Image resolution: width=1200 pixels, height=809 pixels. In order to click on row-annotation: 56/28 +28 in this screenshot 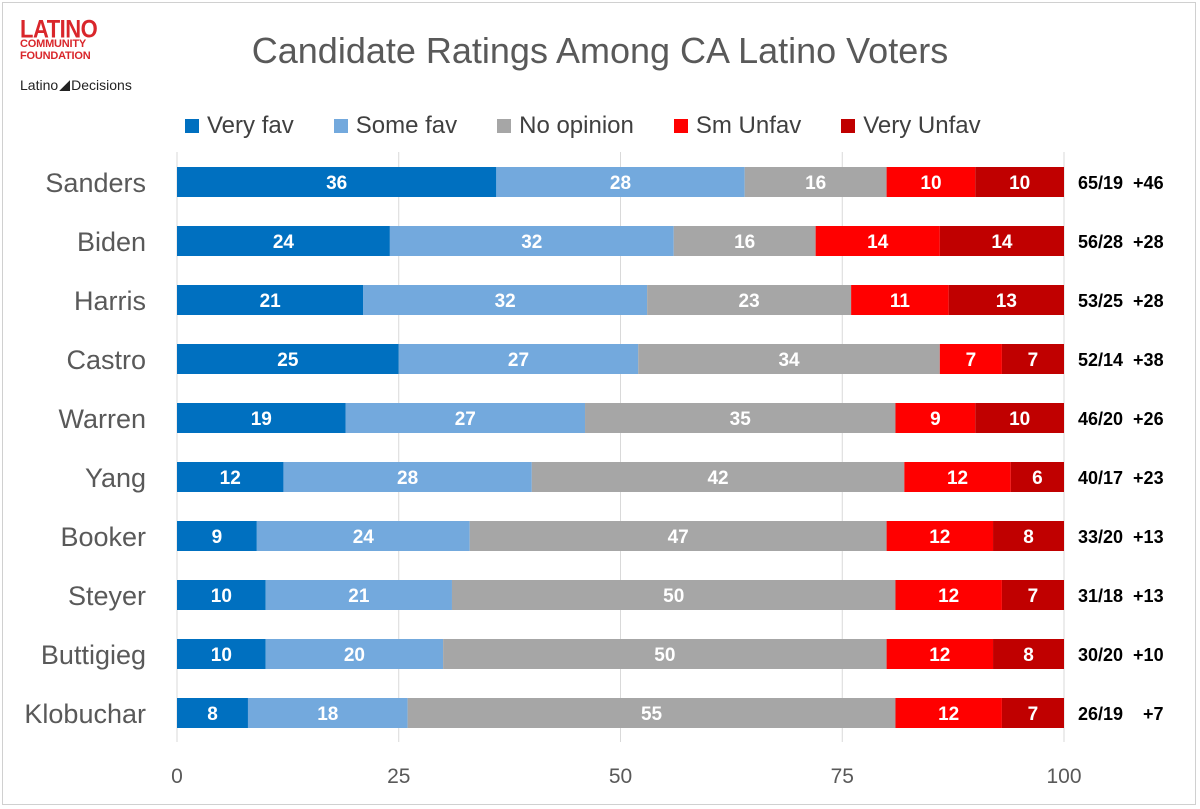, I will do `click(1121, 242)`.